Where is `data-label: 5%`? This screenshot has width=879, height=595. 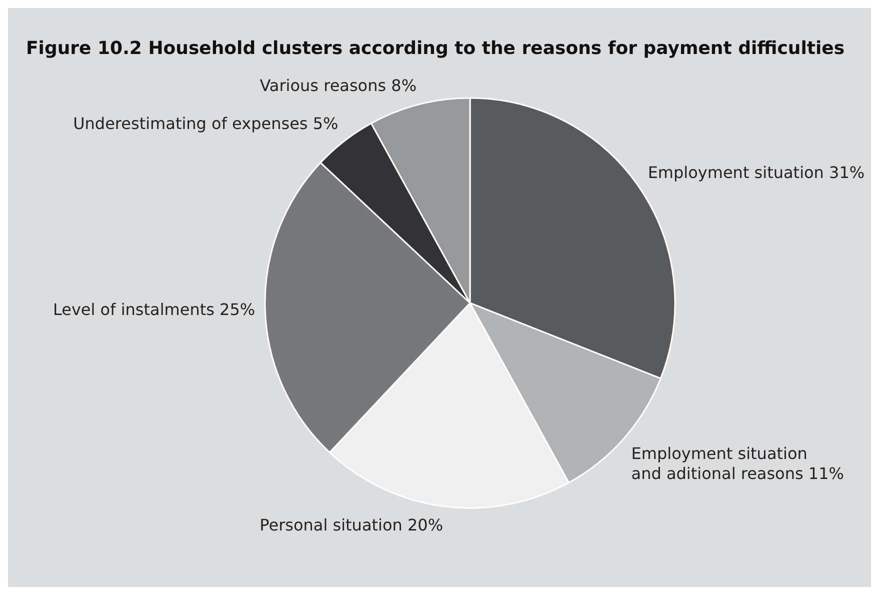 data-label: 5% is located at coordinates (325, 124).